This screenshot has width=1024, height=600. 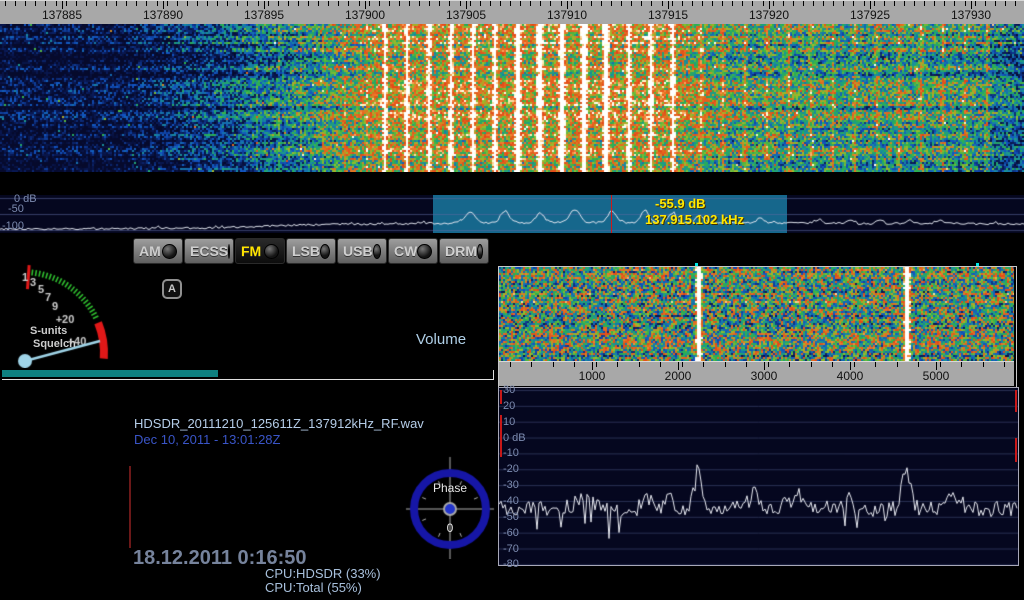 I want to click on rf-spectrum-display: 0 dB -50 -100 -55.9 dB 137.915.102 kHz, so click(x=512, y=213).